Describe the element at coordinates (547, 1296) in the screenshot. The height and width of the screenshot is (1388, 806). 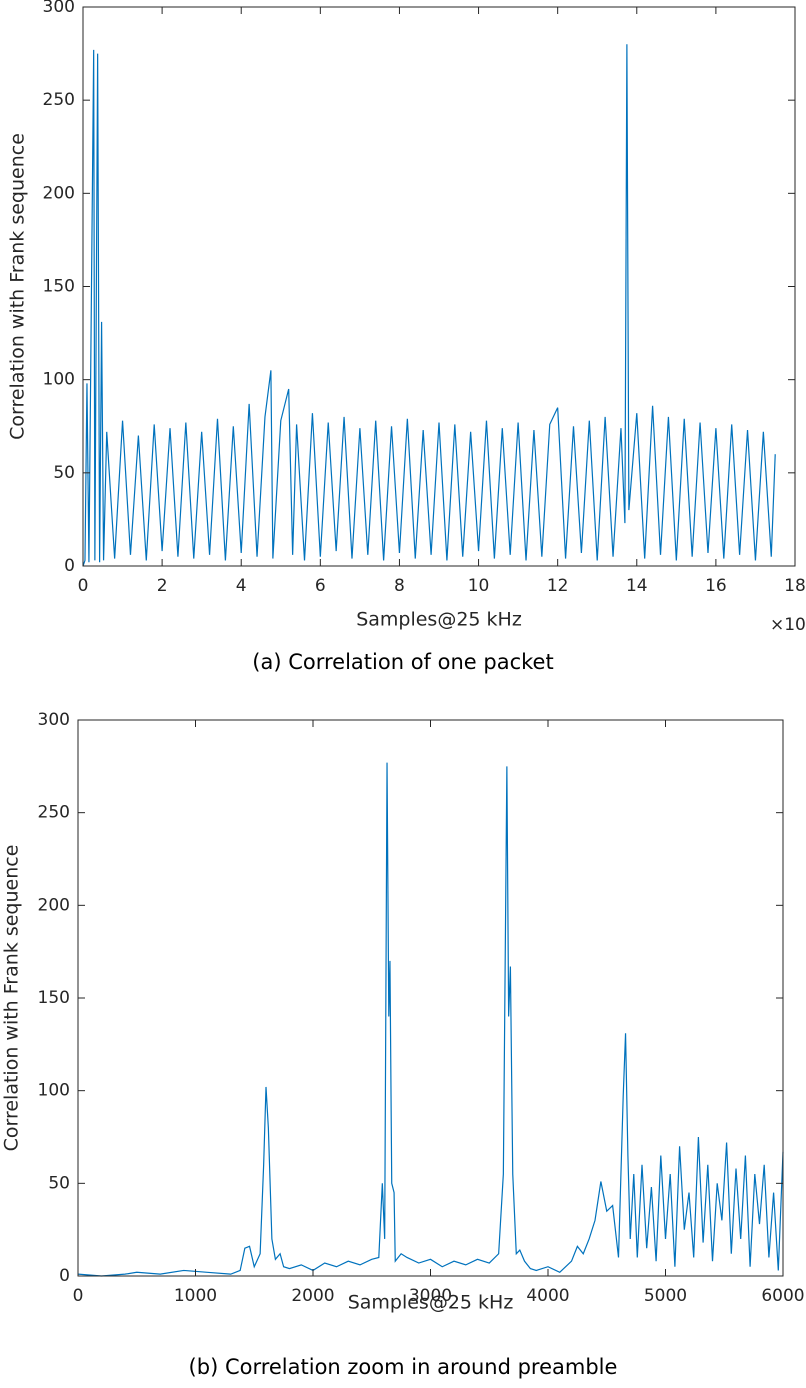
I see `x-tick-label: 4000` at that location.